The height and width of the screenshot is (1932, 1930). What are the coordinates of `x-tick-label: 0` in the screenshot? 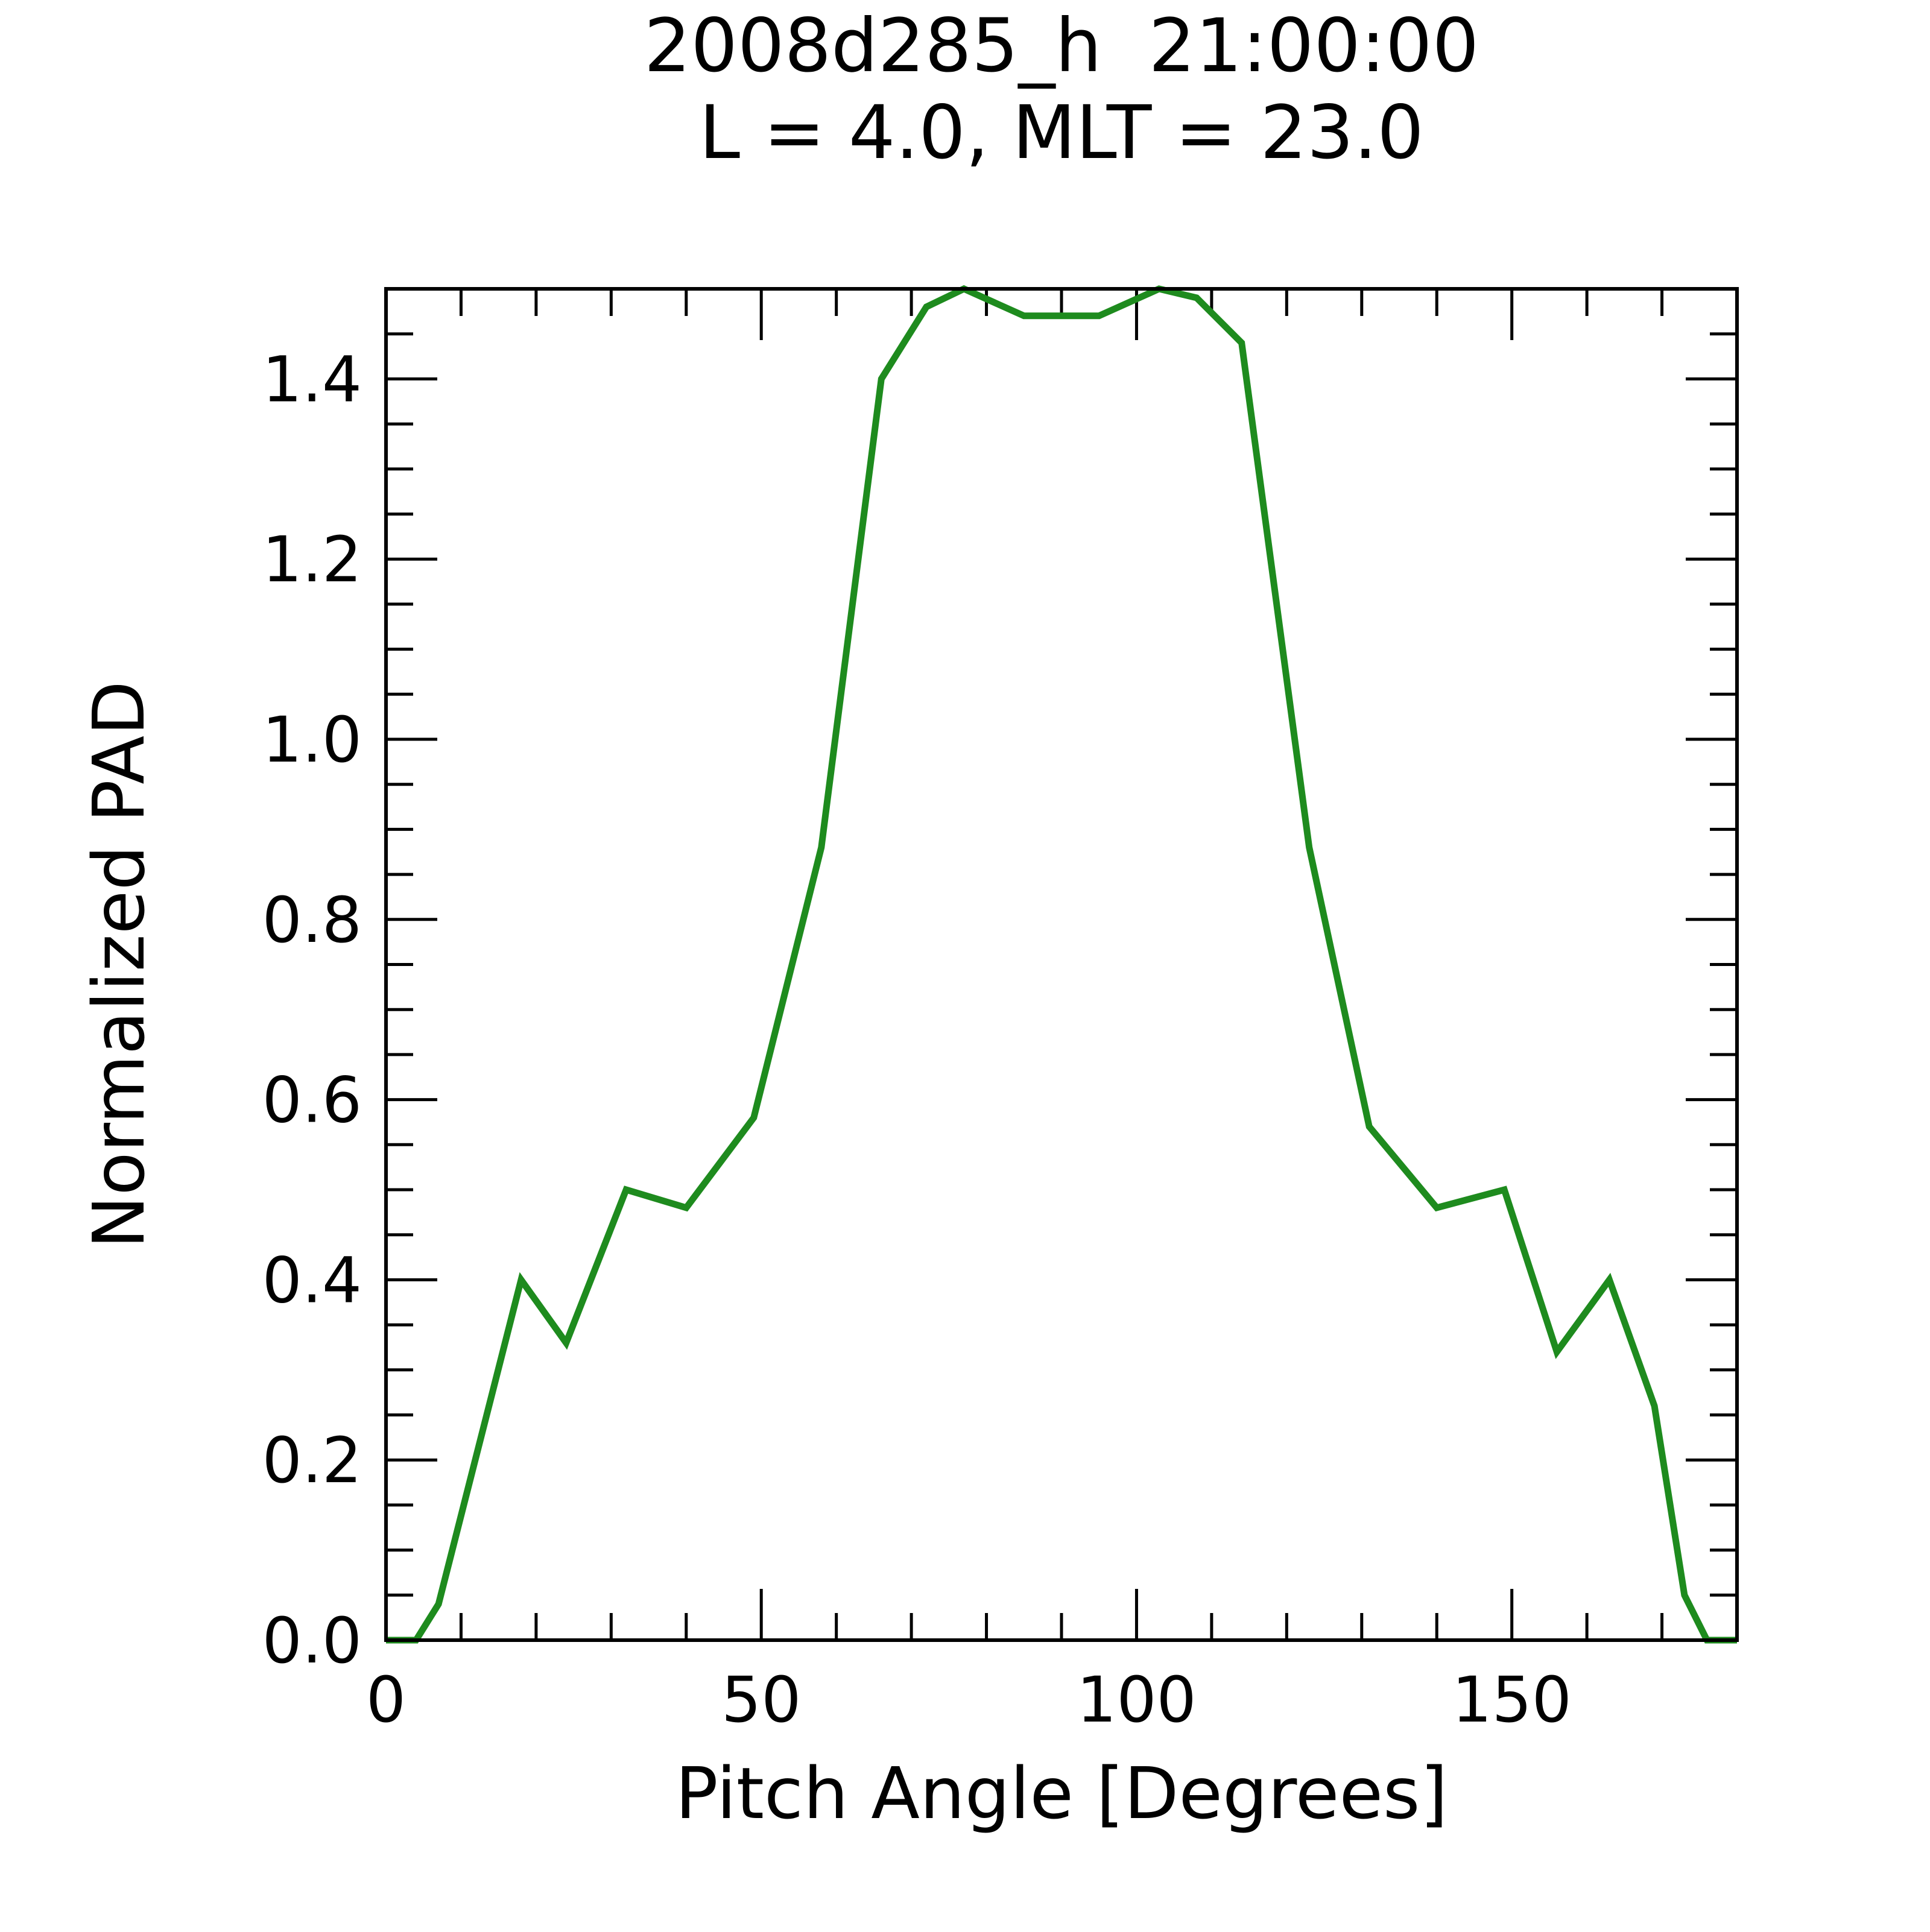 It's located at (386, 1700).